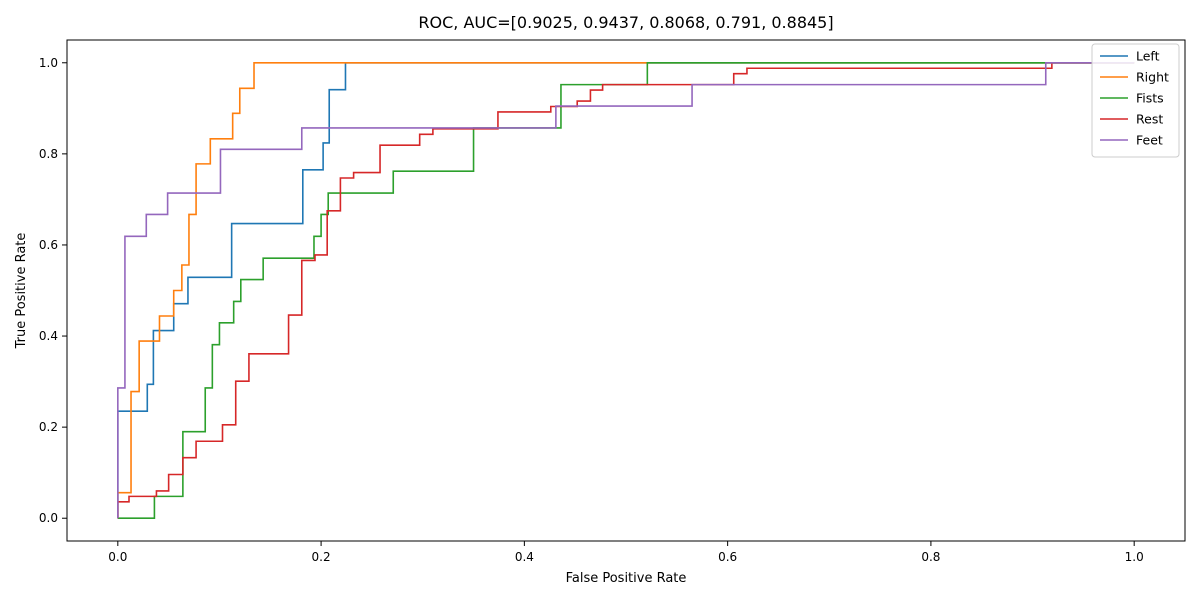 The height and width of the screenshot is (600, 1200). Describe the element at coordinates (1150, 98) in the screenshot. I see `legend-label: Fists` at that location.